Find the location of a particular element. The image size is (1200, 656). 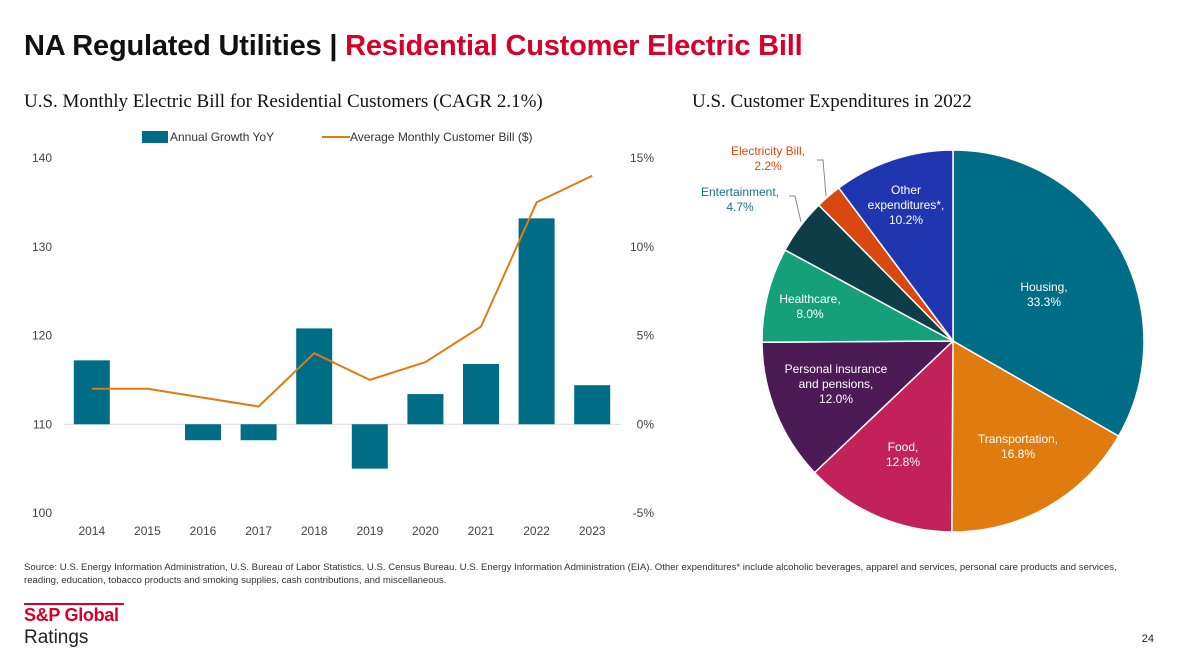

legend-swatch-growth is located at coordinates (155, 137).